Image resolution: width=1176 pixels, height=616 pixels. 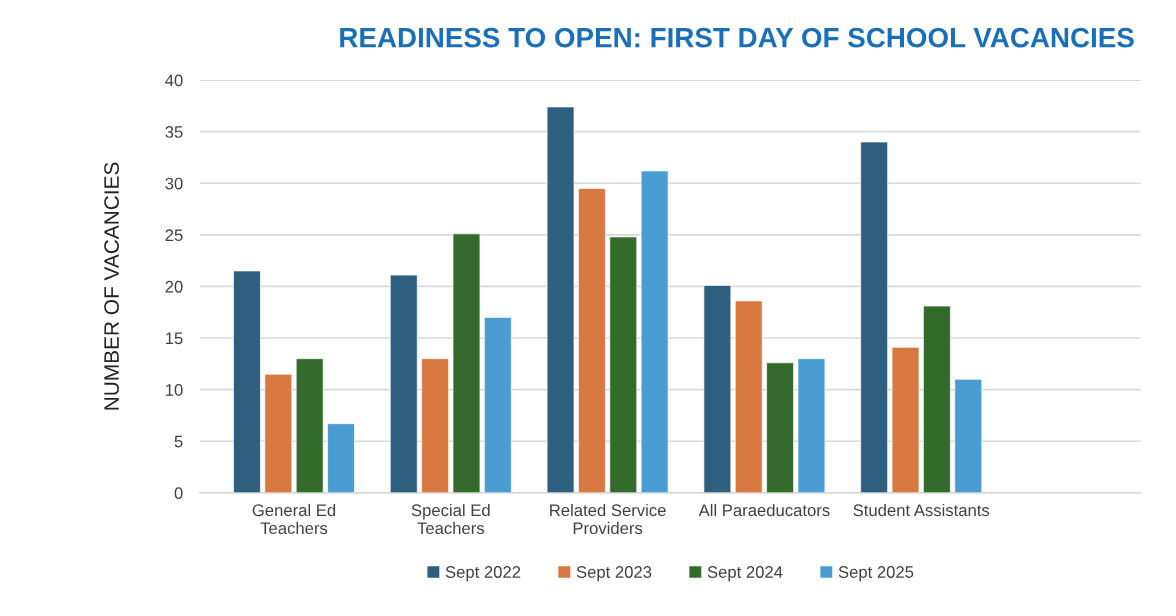 I want to click on legend-label: Sept 2025, so click(x=876, y=574).